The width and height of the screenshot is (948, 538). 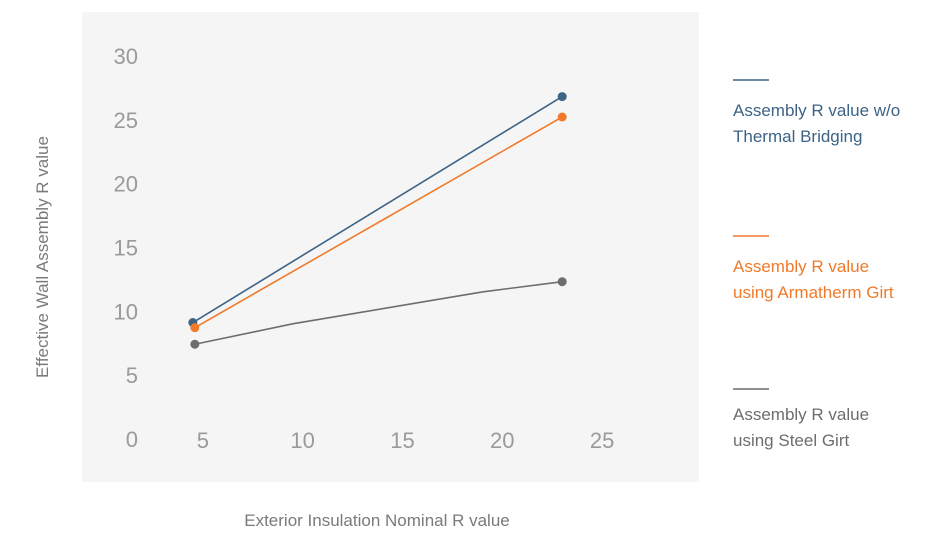 I want to click on y-axis-label: Effective Wall Assembly R value, so click(x=42, y=257).